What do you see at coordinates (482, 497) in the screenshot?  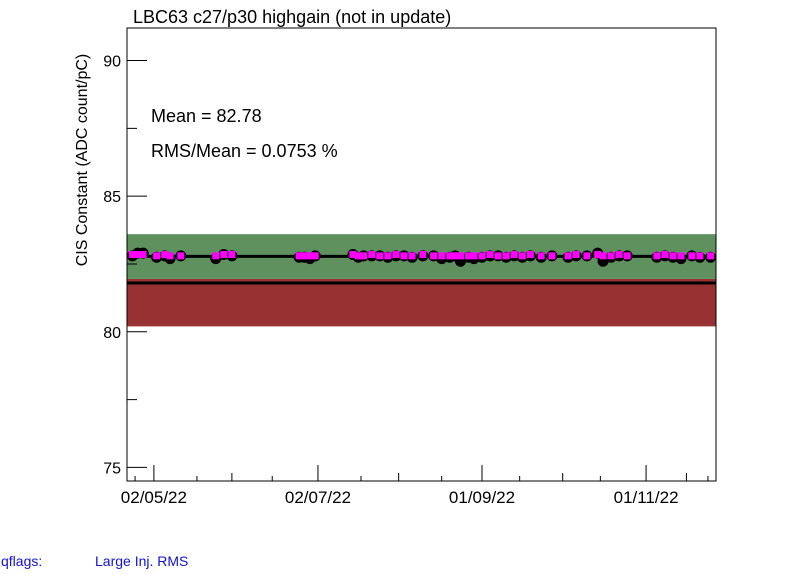 I see `x-tick-label: 01/09/22` at bounding box center [482, 497].